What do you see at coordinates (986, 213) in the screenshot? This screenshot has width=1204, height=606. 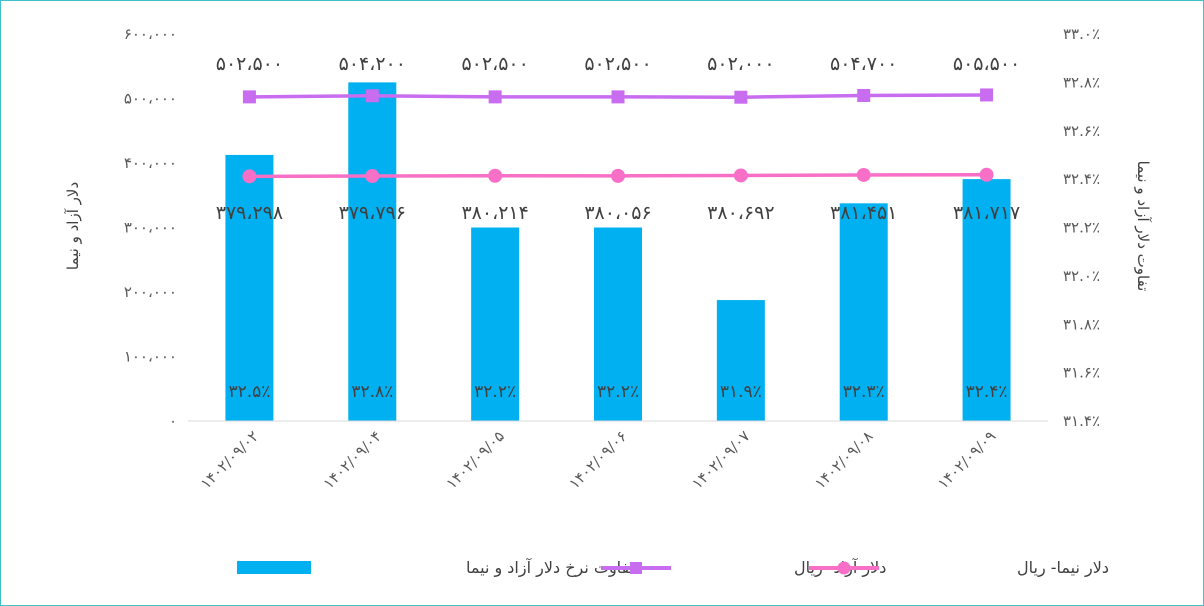 I see `data-label-nima-dollar: ۳۸۱،۷۱۷` at bounding box center [986, 213].